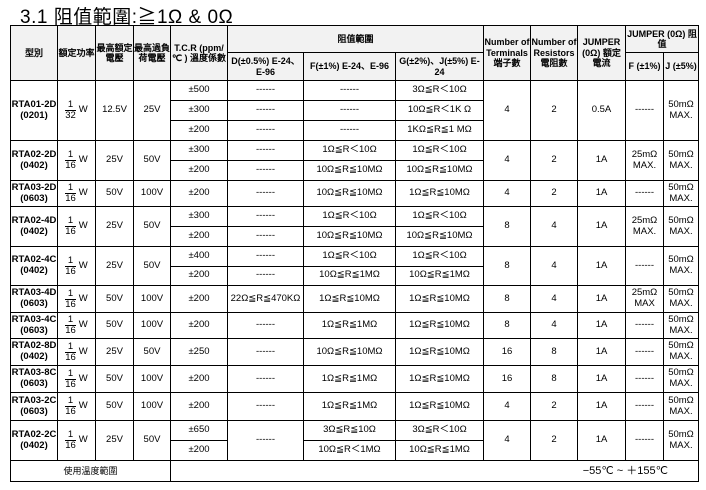 The width and height of the screenshot is (706, 490). What do you see at coordinates (34, 293) in the screenshot?
I see `model-name: RTA03-4D` at bounding box center [34, 293].